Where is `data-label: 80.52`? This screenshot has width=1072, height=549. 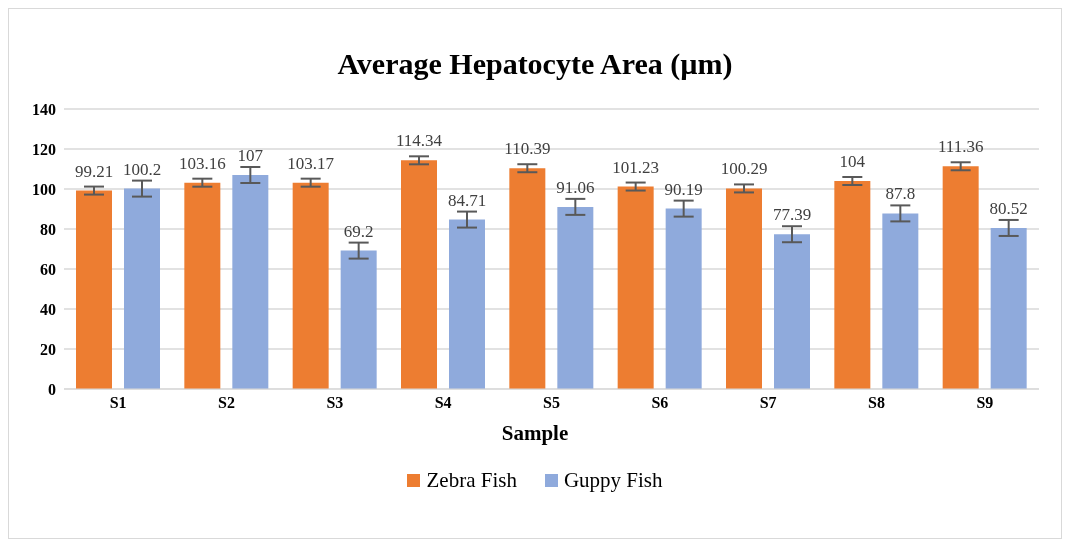
data-label: 80.52 is located at coordinates (1008, 208).